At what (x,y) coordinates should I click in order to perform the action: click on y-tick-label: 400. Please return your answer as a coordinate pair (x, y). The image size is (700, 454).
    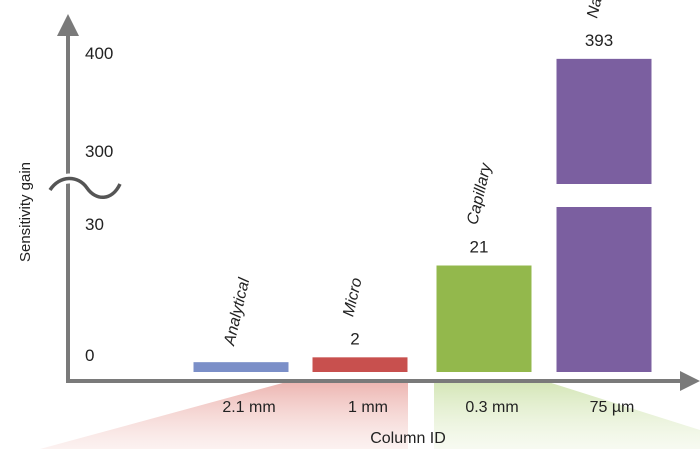
    Looking at the image, I should click on (99, 53).